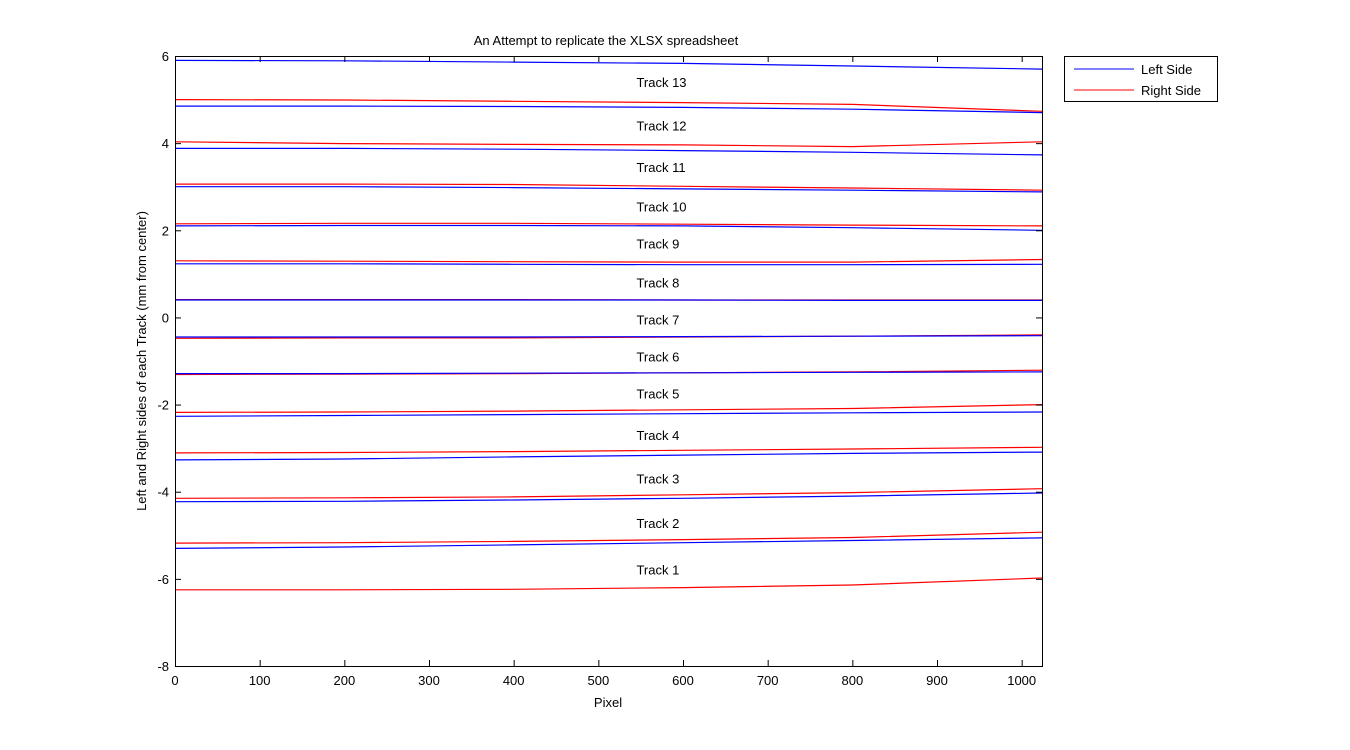 The width and height of the screenshot is (1350, 750). Describe the element at coordinates (344, 680) in the screenshot. I see `x-tick-label: 200` at that location.